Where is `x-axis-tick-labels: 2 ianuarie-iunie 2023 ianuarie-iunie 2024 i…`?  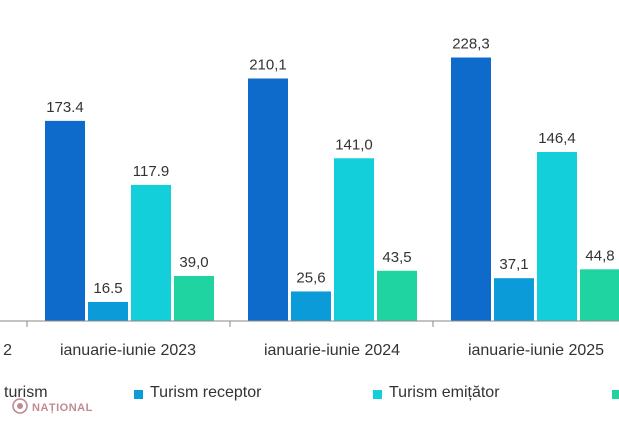 x-axis-tick-labels: 2 ianuarie-iunie 2023 ianuarie-iunie 2024 i… is located at coordinates (303, 350).